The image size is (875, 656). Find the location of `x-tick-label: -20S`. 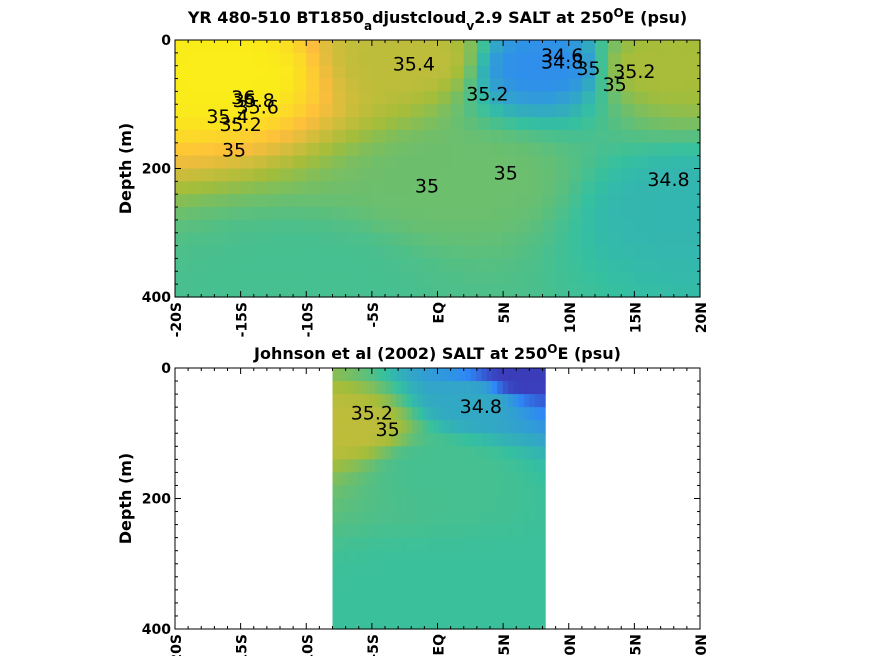

x-tick-label: -20S is located at coordinates (177, 645).